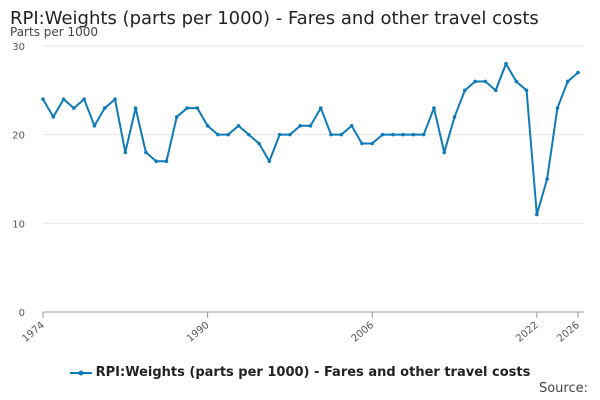 The image size is (600, 400). I want to click on x-tick-label: 1974, so click(33, 332).